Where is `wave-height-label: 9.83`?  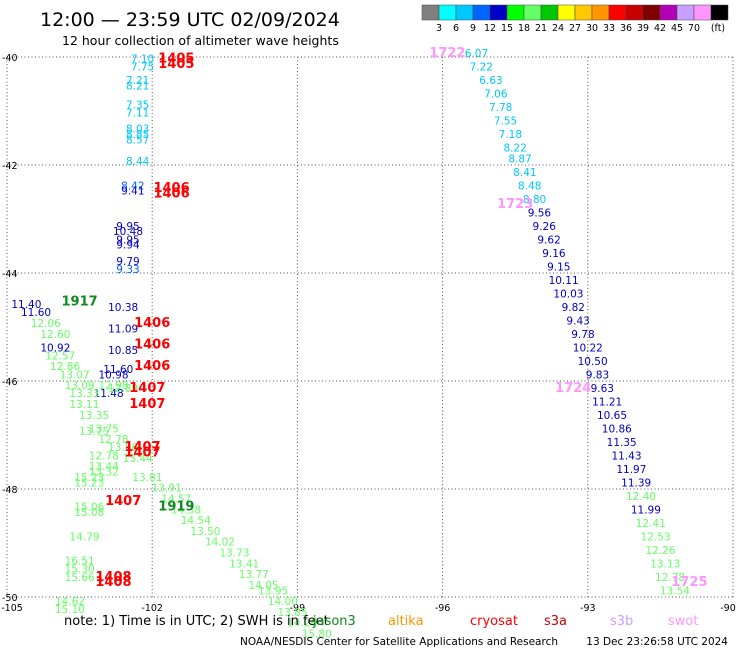
wave-height-label: 9.83 is located at coordinates (597, 375).